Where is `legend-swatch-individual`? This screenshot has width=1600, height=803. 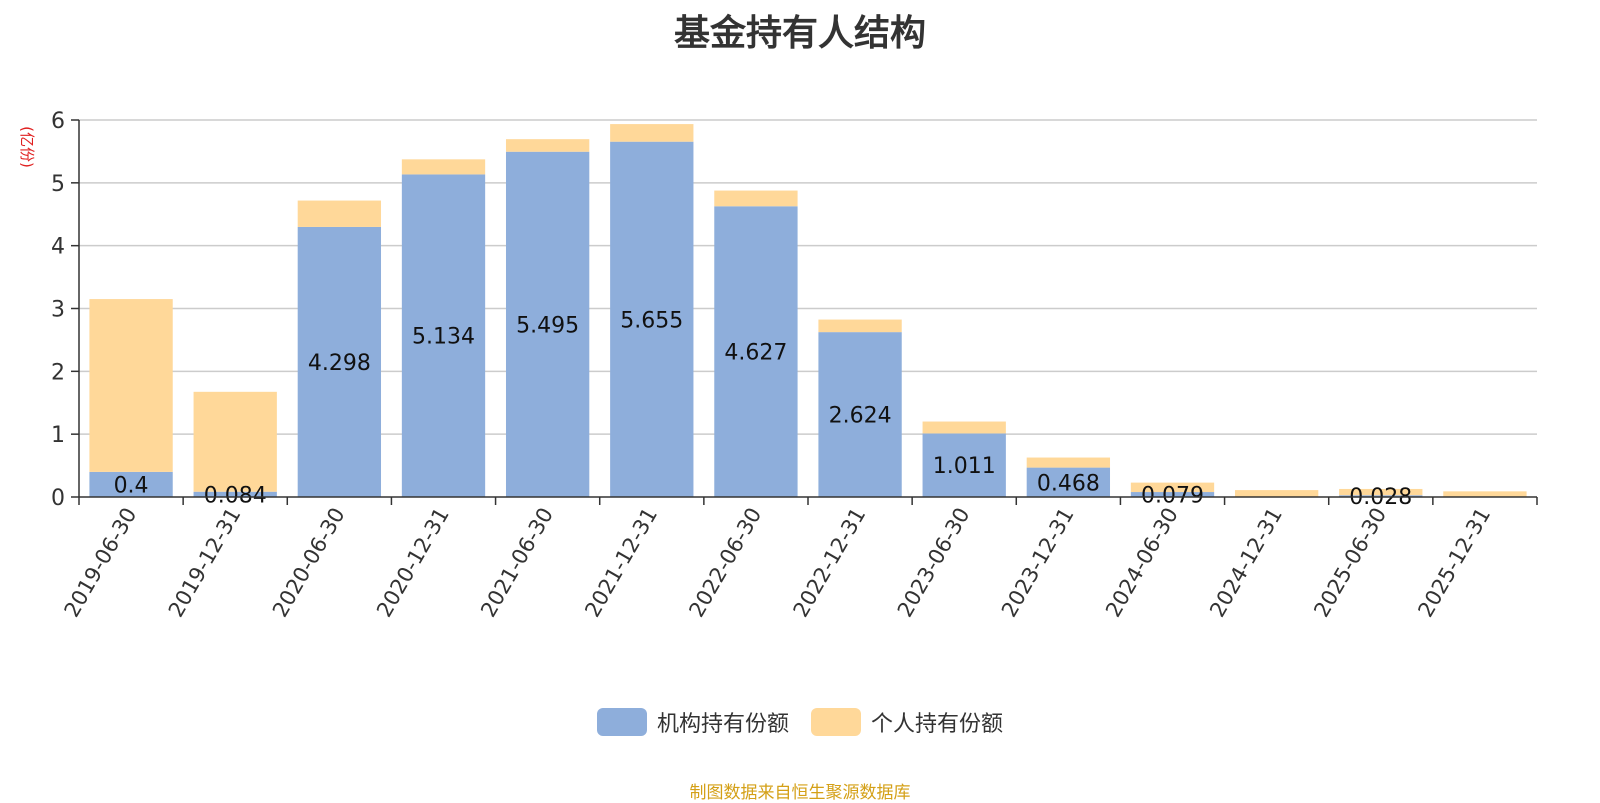
legend-swatch-individual is located at coordinates (836, 722).